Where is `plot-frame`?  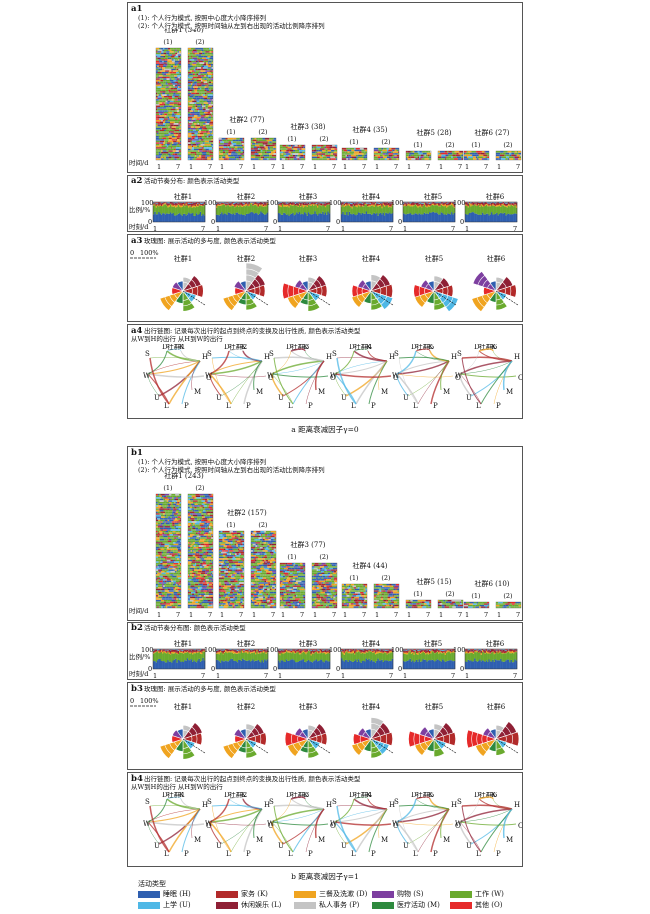 plot-frame is located at coordinates (179, 212).